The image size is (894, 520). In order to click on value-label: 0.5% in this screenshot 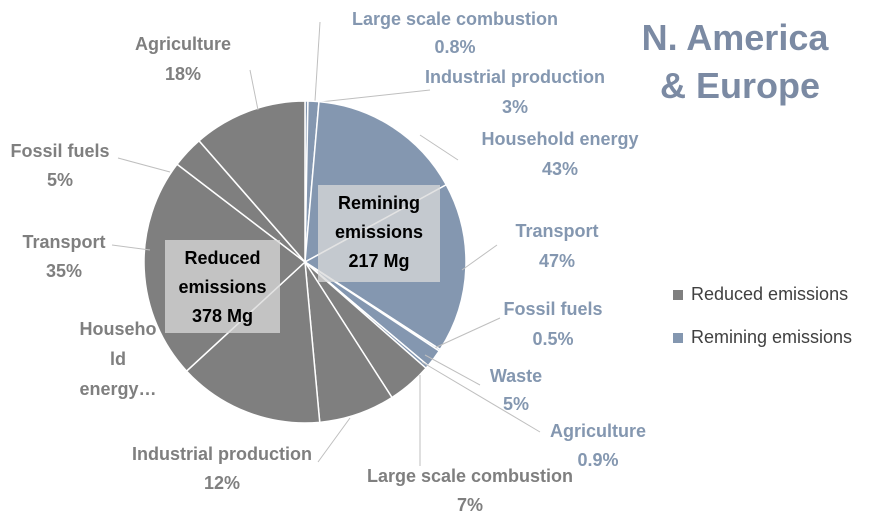, I will do `click(552, 339)`.